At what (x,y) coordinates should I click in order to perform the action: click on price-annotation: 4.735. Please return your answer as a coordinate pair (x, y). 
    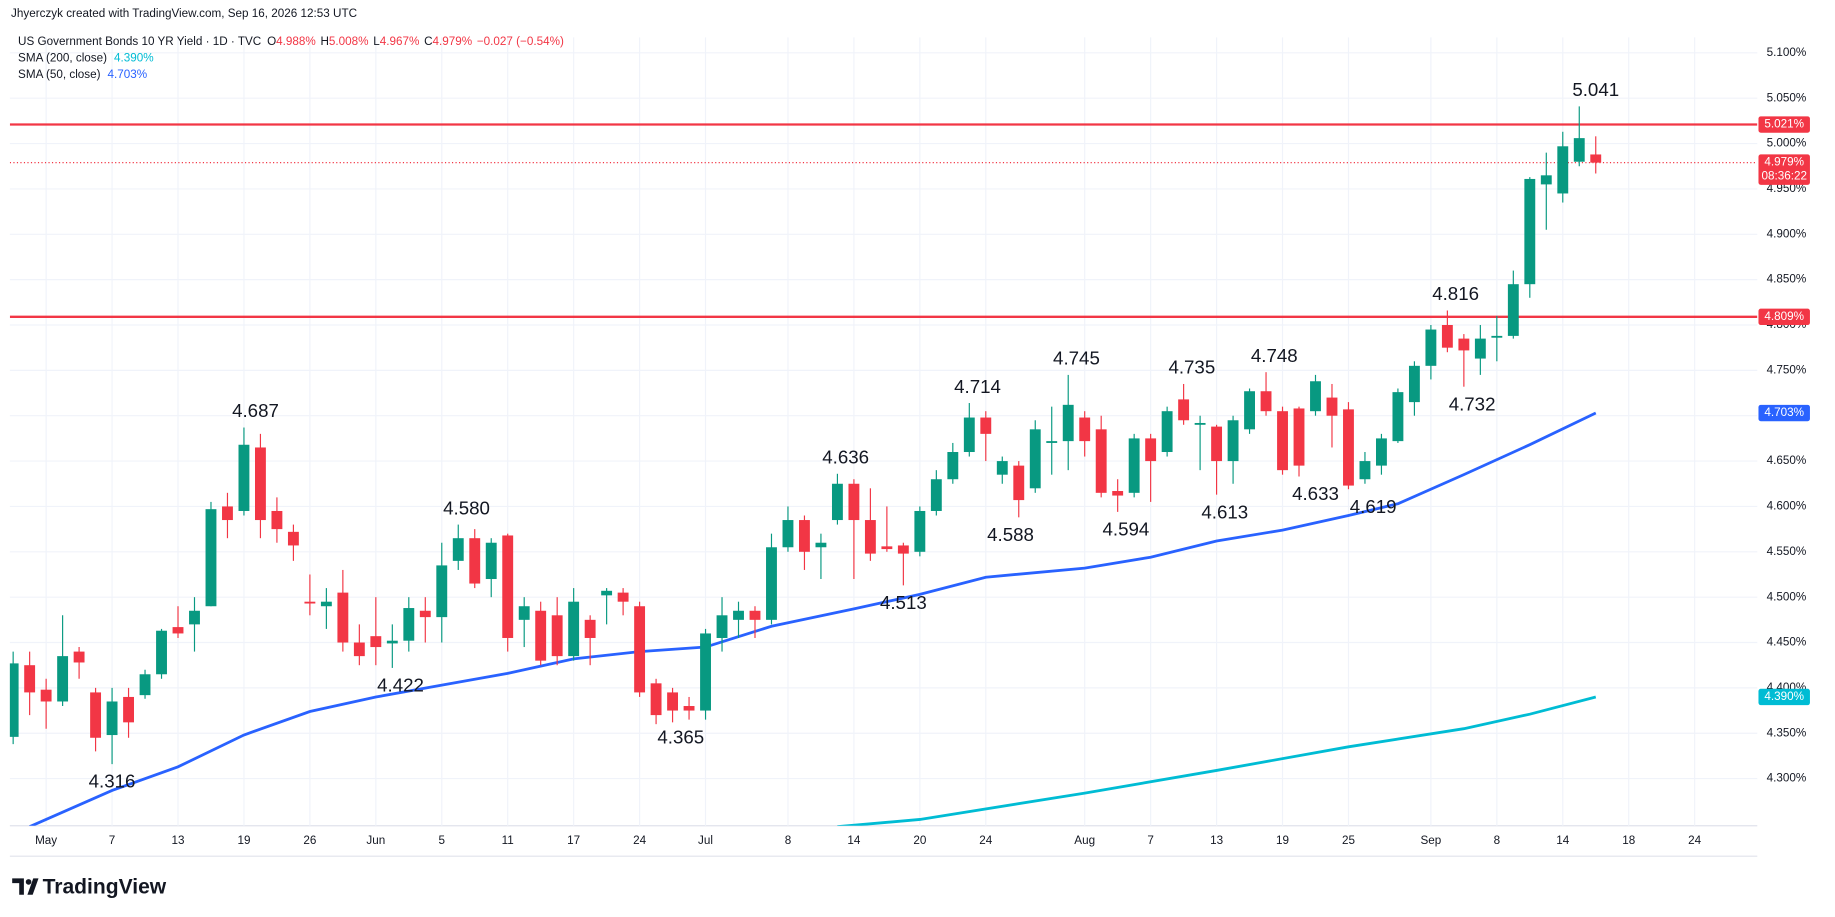
    Looking at the image, I should click on (1191, 367).